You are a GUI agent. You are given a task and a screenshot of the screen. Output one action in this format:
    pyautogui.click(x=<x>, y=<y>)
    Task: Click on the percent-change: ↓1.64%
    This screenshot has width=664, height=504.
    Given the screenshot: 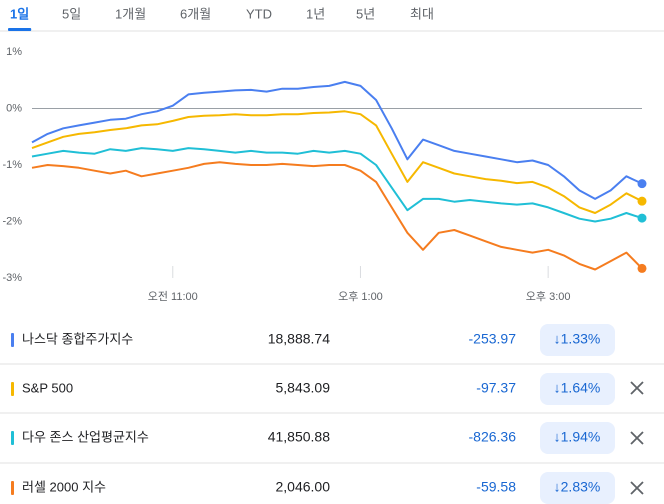 What is the action you would take?
    pyautogui.click(x=577, y=388)
    